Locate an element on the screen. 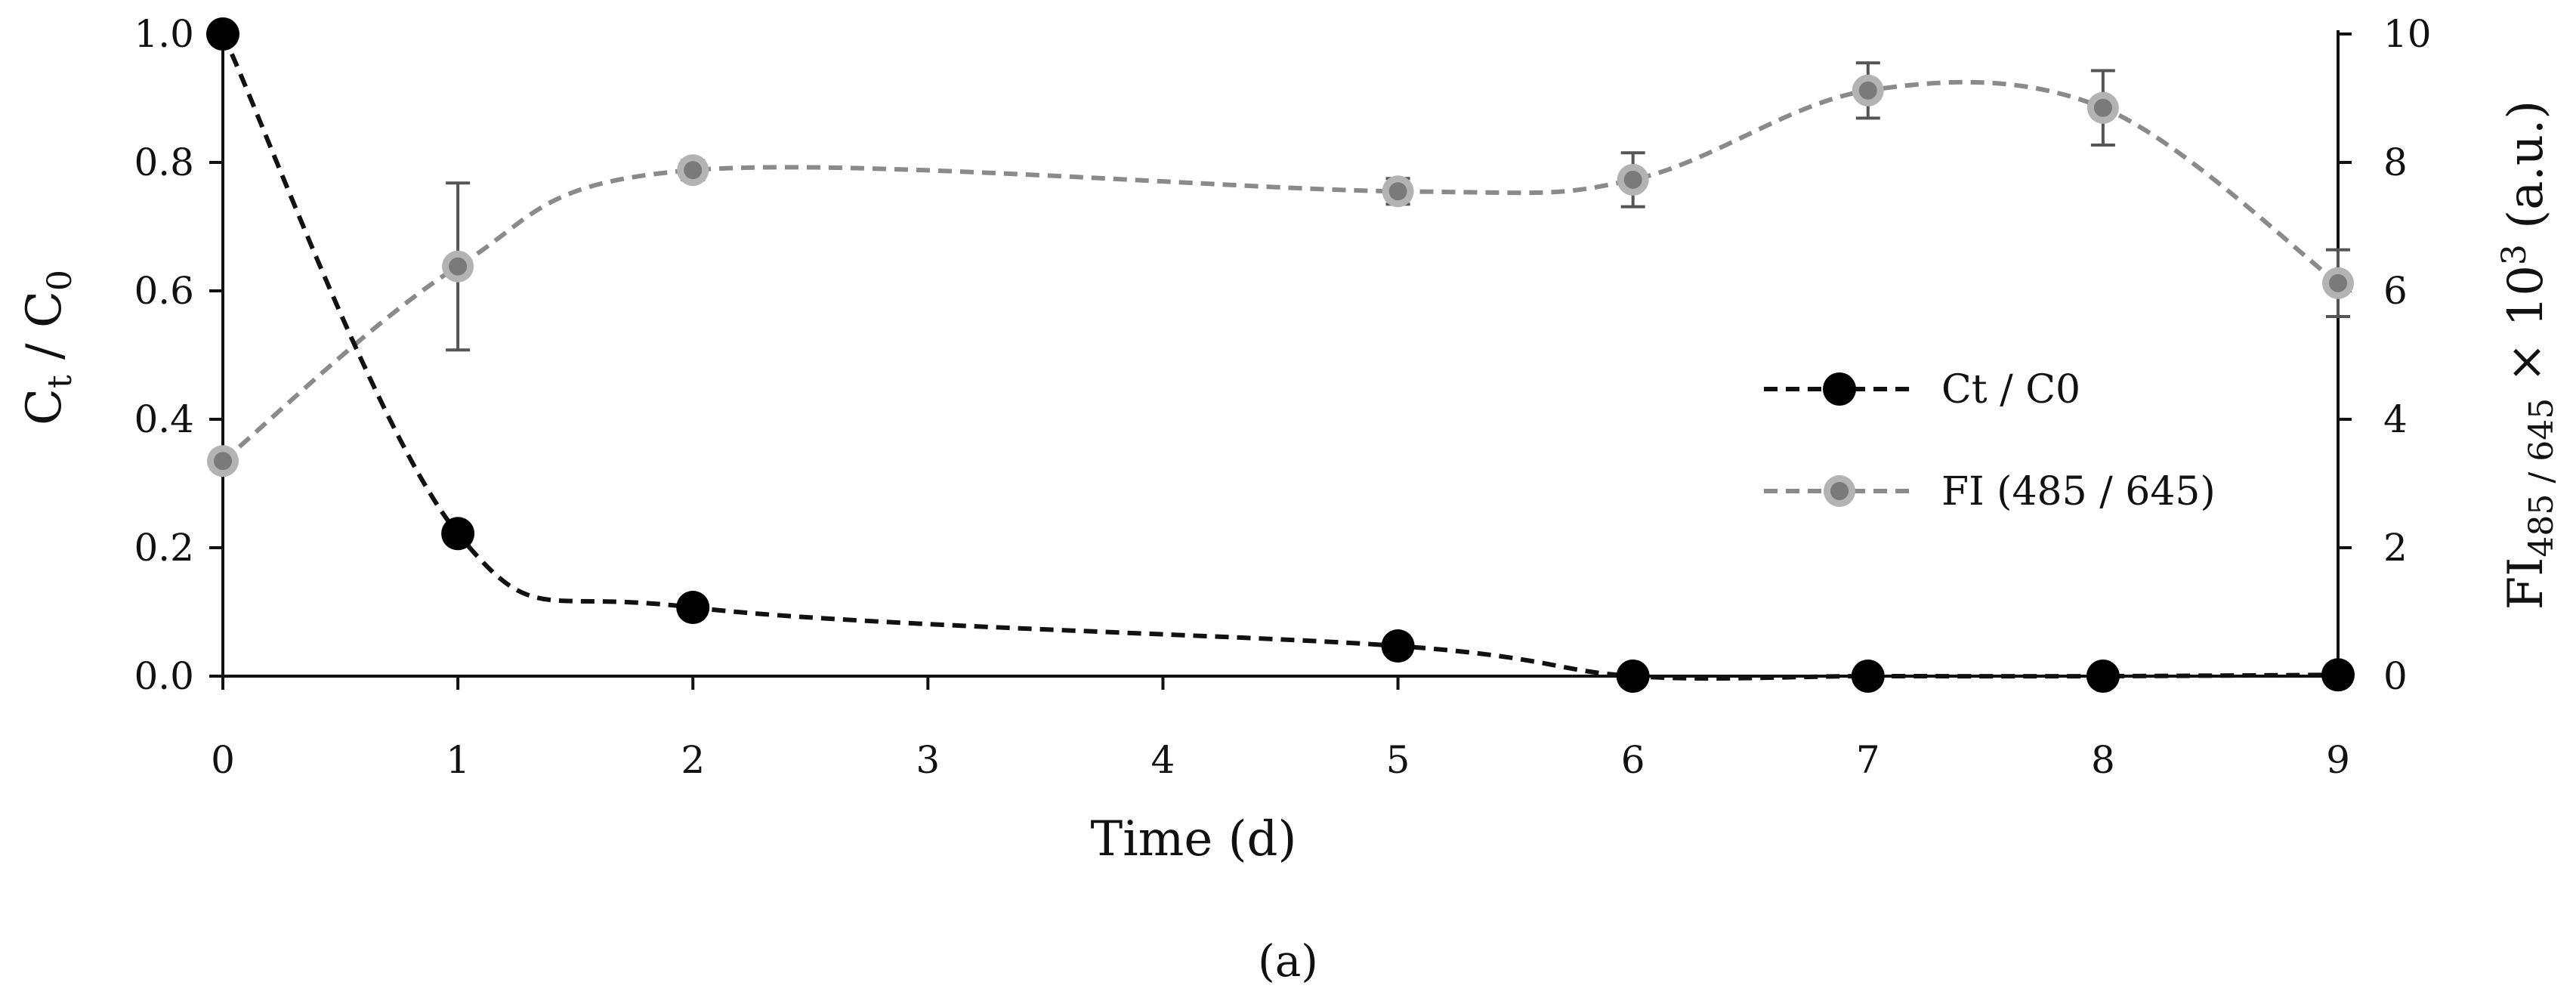  x-tick-label: 4 is located at coordinates (1163, 760).